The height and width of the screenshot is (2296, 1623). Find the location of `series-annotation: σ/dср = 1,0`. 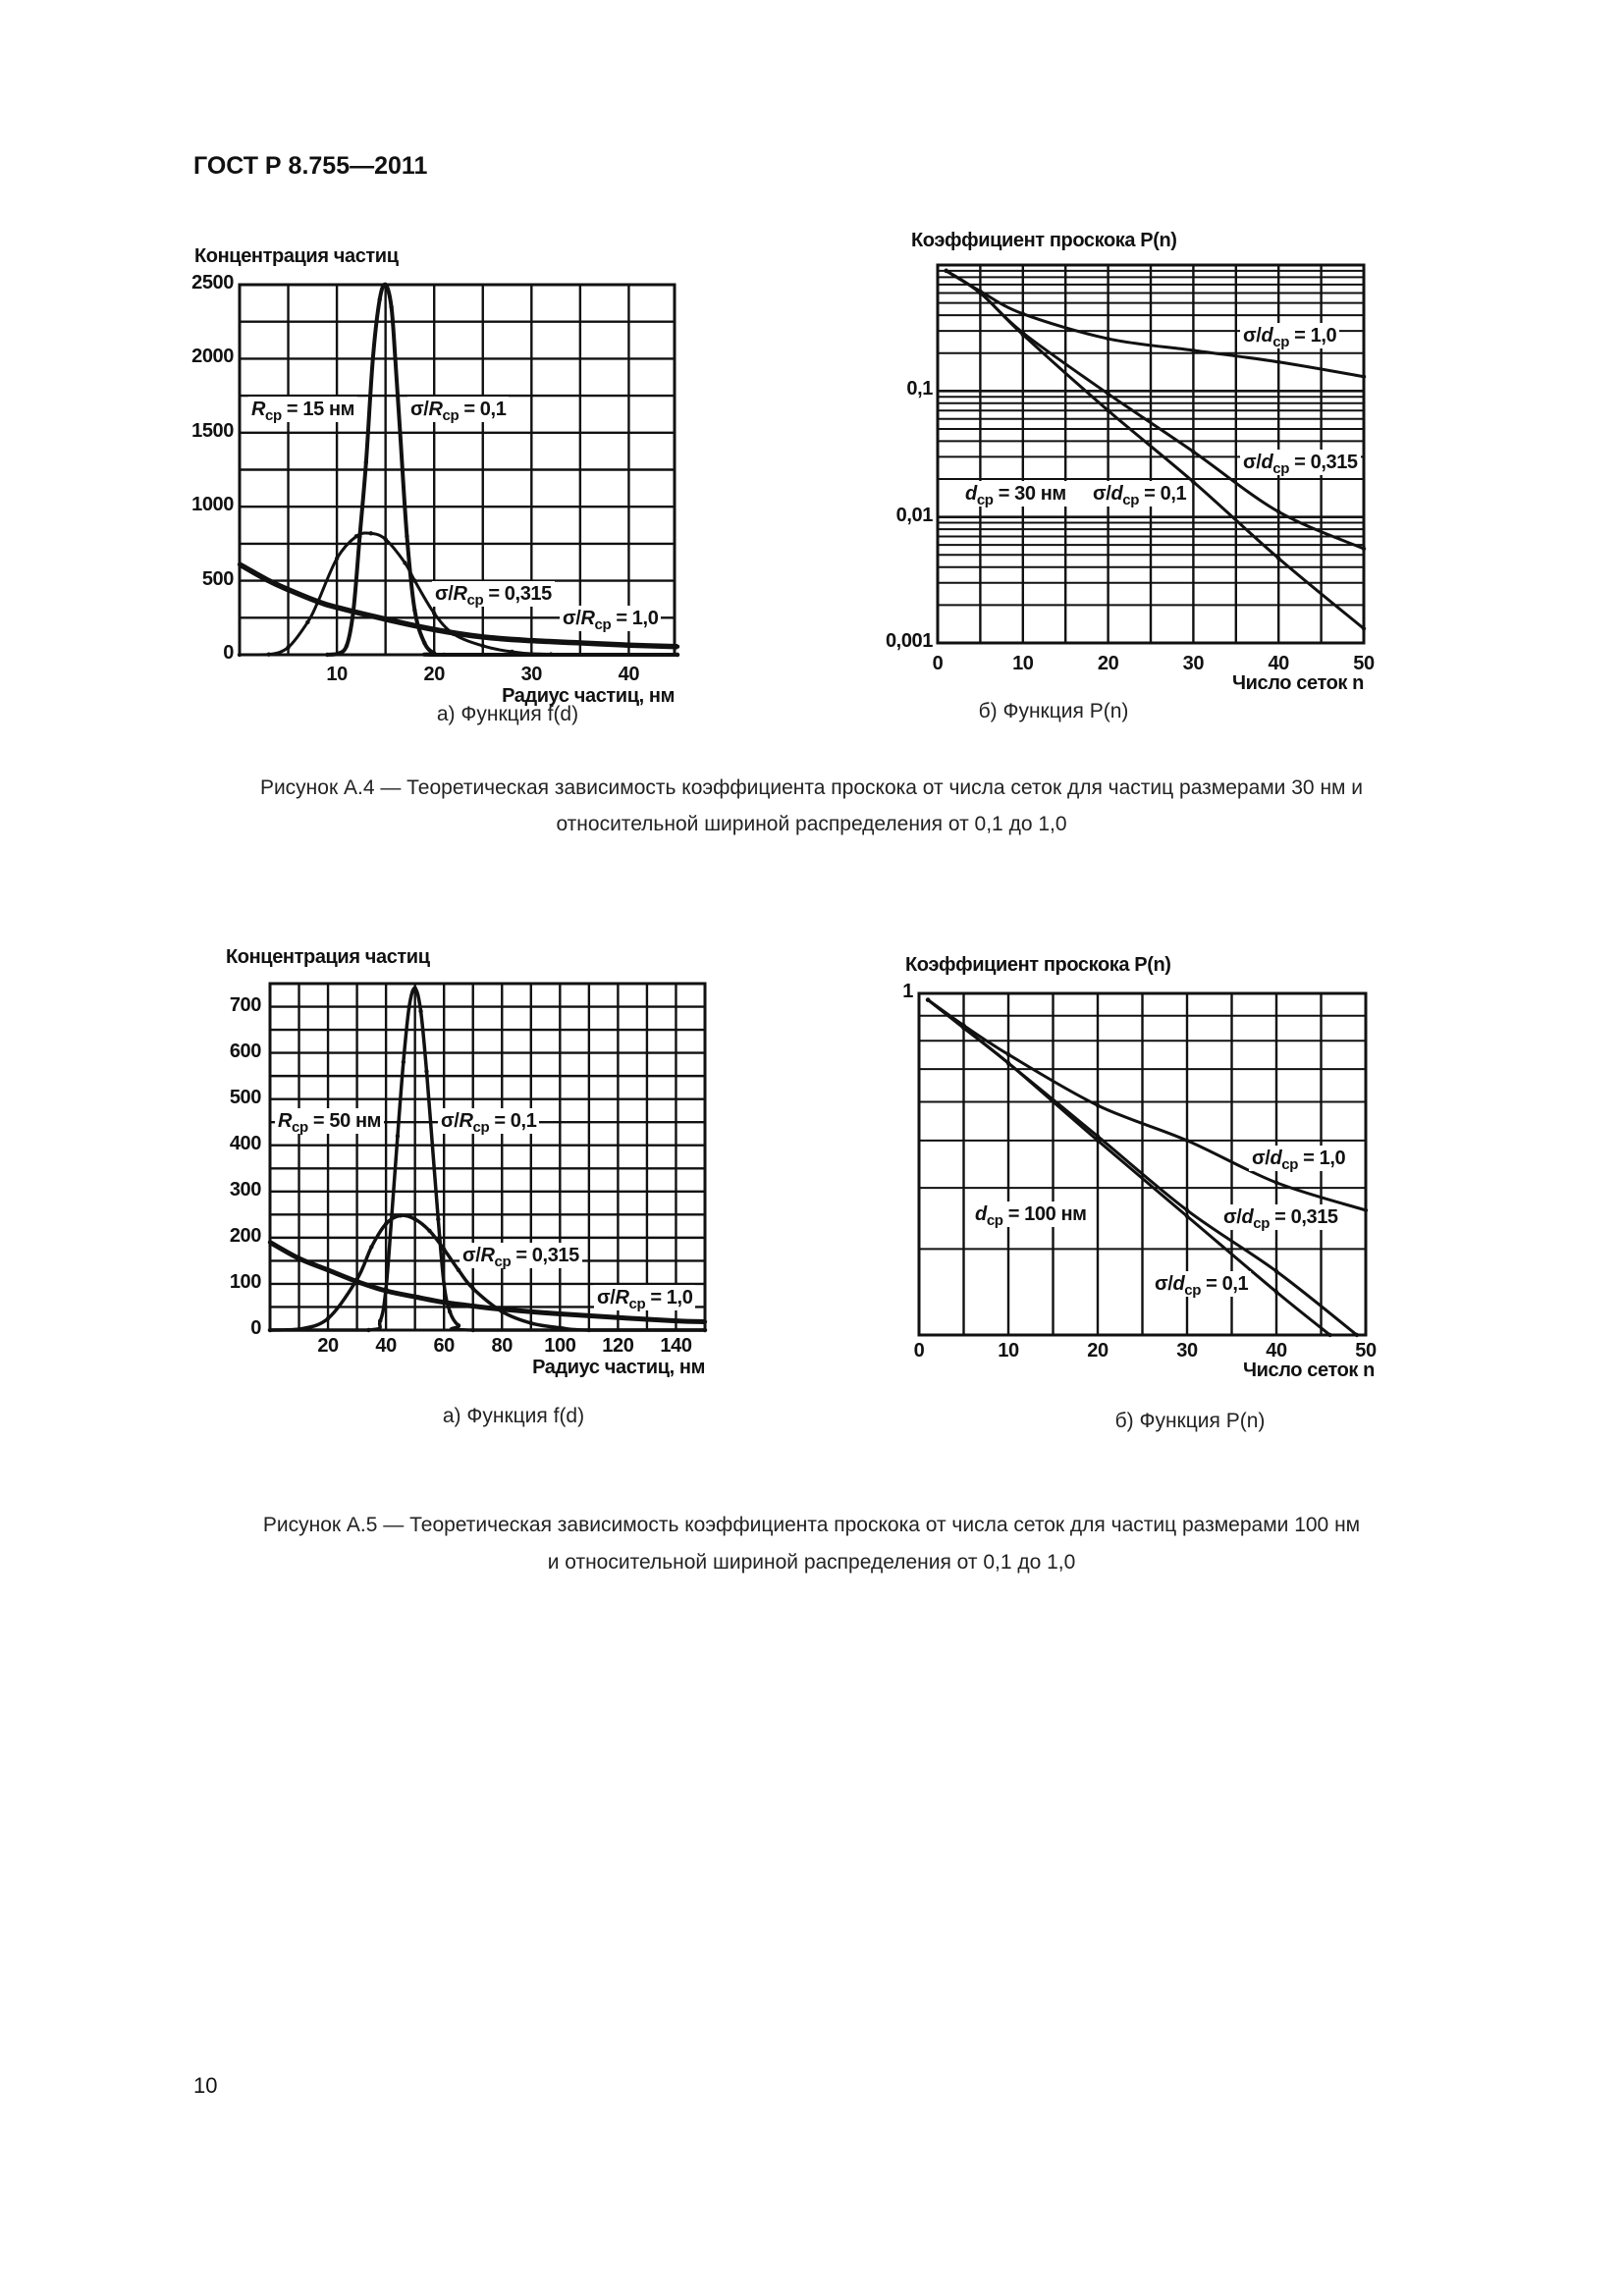

series-annotation: σ/dср = 1,0 is located at coordinates (1290, 336).